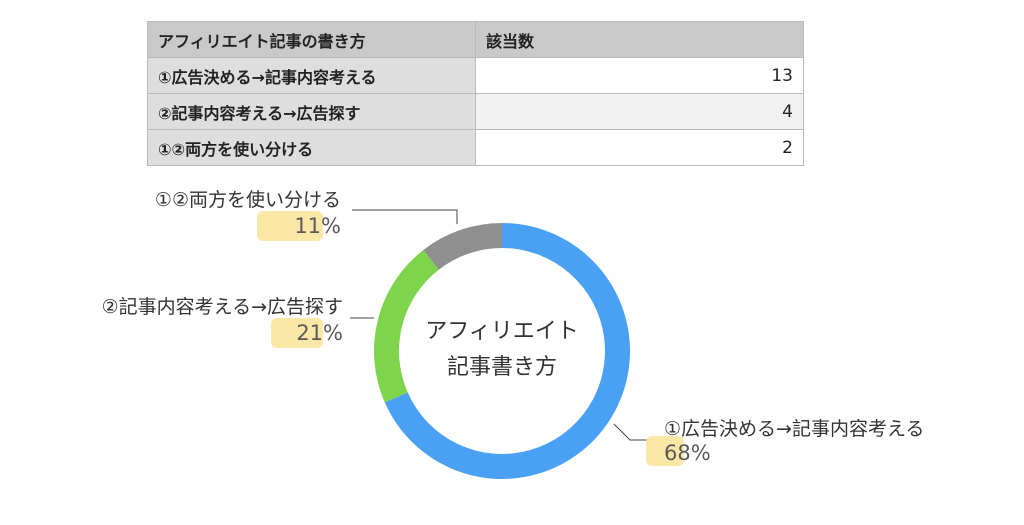 Image resolution: width=1024 pixels, height=525 pixels. What do you see at coordinates (687, 453) in the screenshot?
I see `slice-percent: 68%` at bounding box center [687, 453].